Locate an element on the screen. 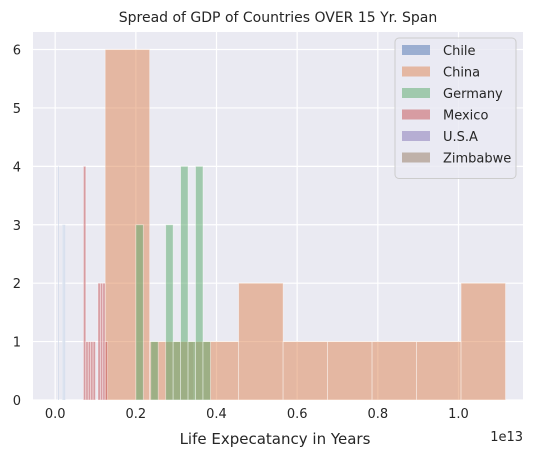 Image resolution: width=537 pixels, height=457 pixels. x-tick-label-0: 0.0 is located at coordinates (55, 414).